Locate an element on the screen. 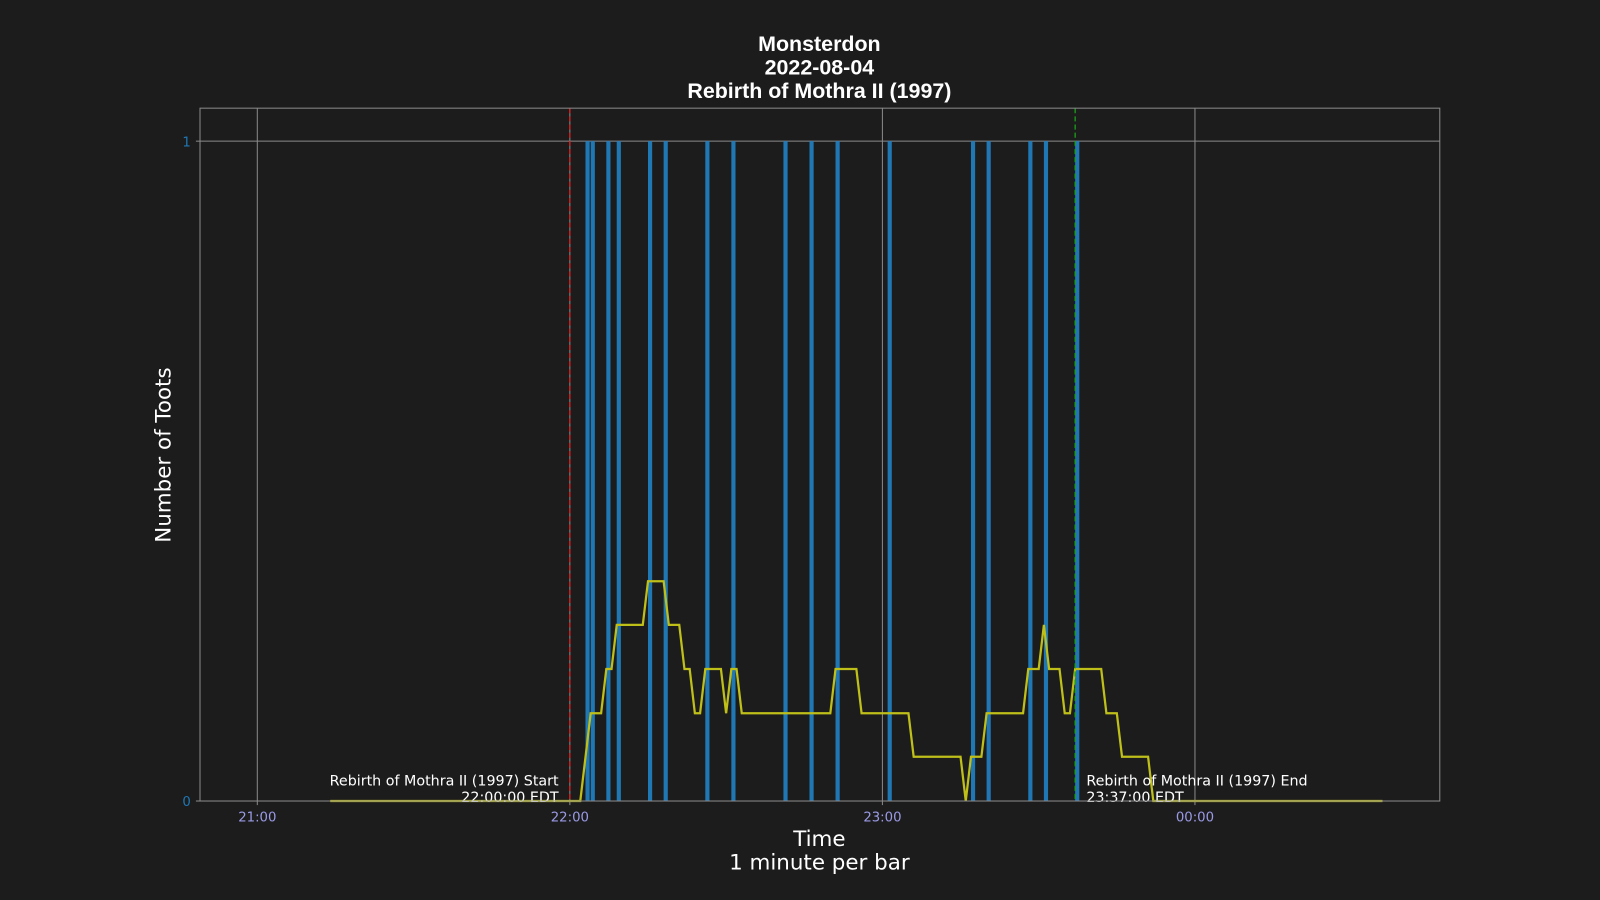  chart-subtitle: Rebirth of Mothra II (1997) is located at coordinates (819, 91).